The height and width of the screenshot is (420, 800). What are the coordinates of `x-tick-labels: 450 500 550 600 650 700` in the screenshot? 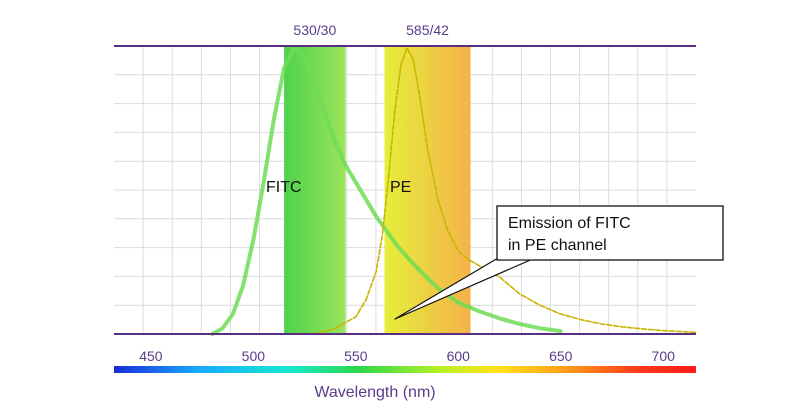 It's located at (407, 356).